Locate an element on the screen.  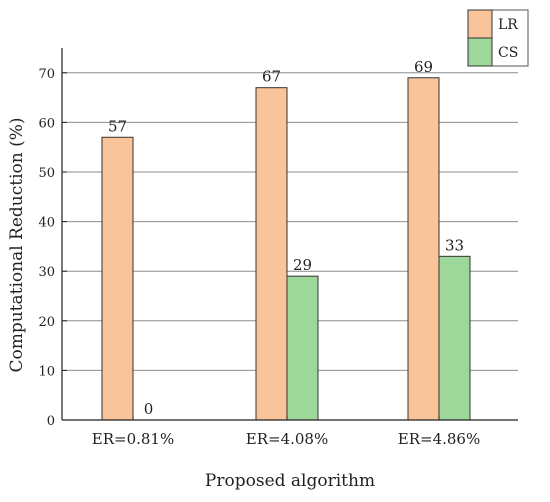
y-tick-label: 70 is located at coordinates (46, 74).